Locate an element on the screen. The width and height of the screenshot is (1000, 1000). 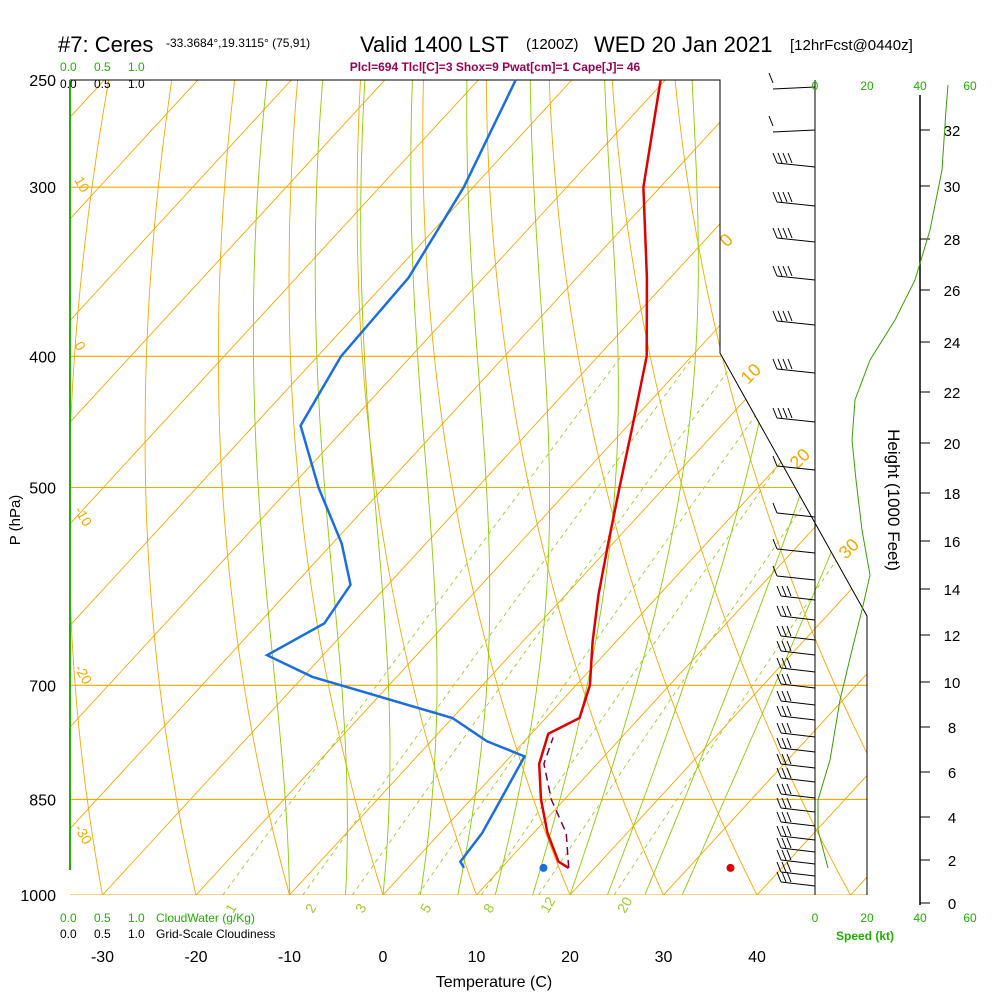
x-tick-label: -20 is located at coordinates (195, 957).